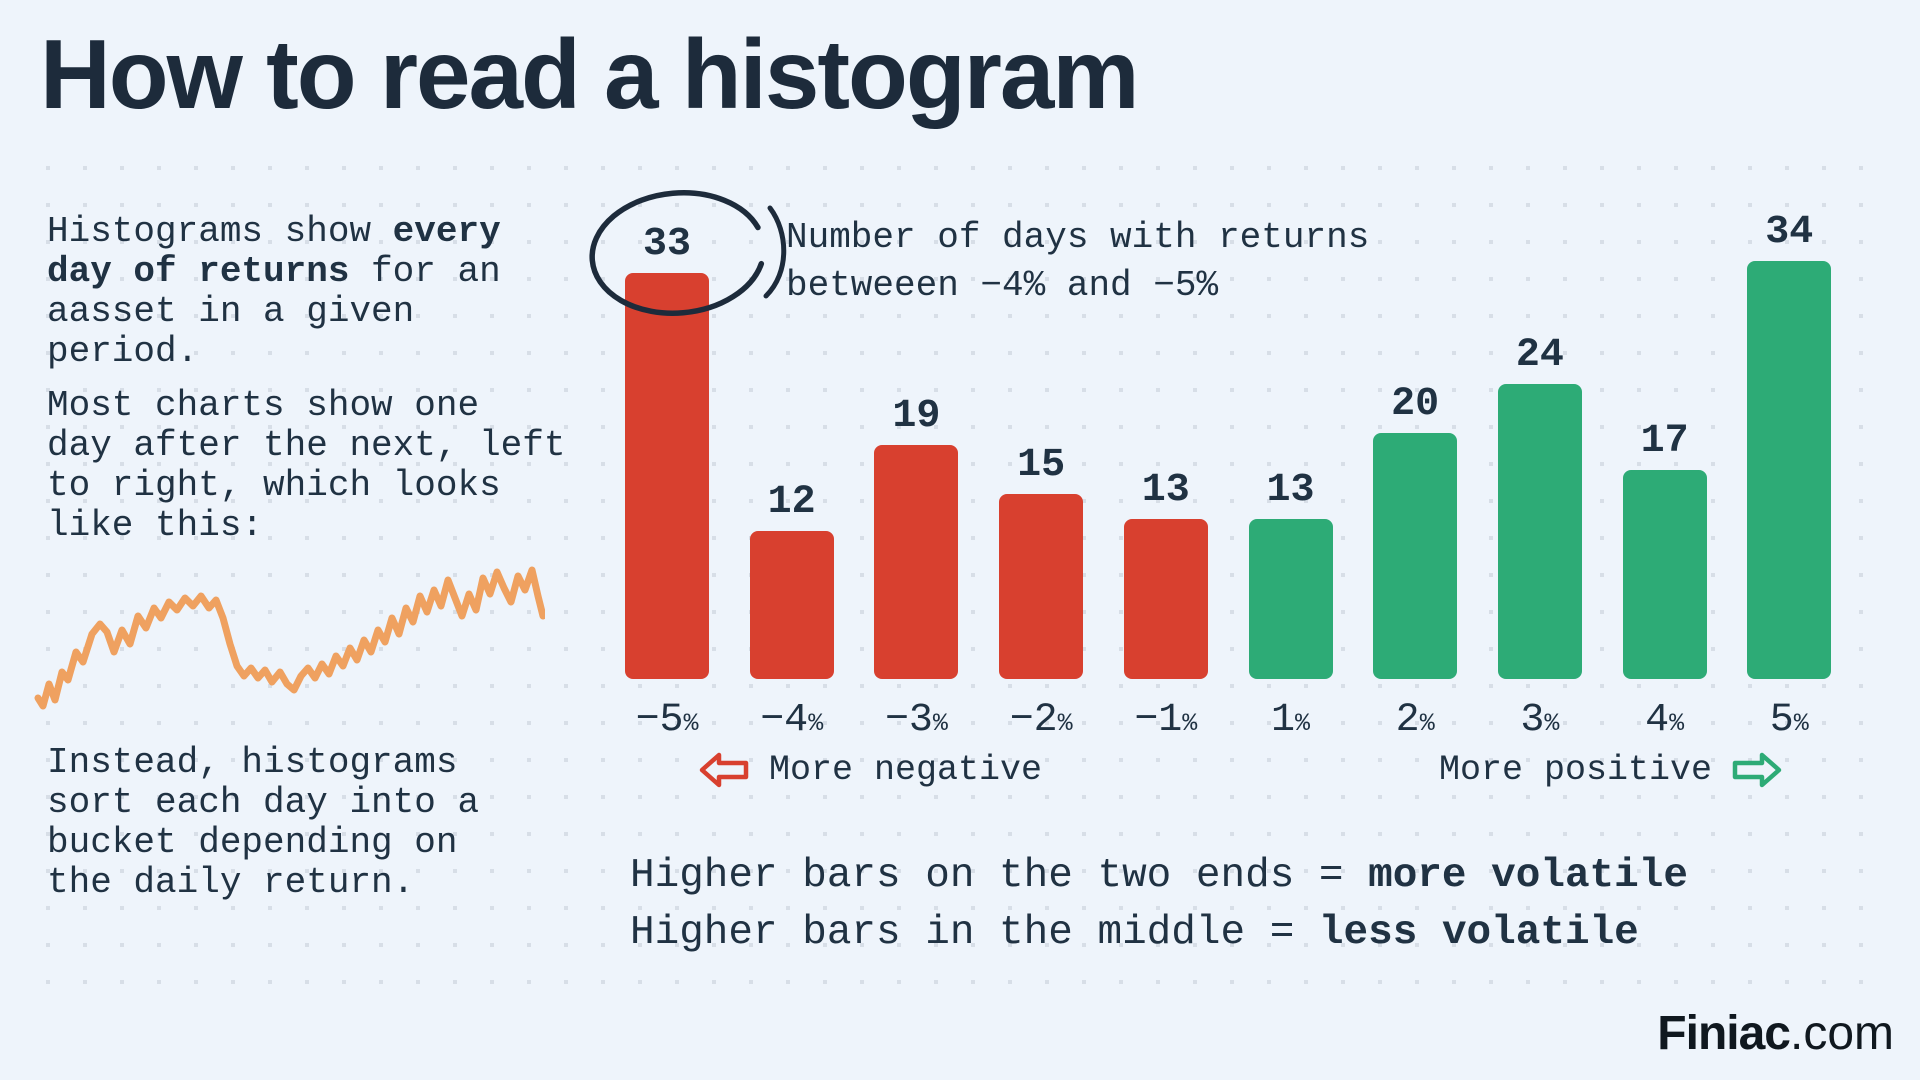 Image resolution: width=1920 pixels, height=1080 pixels. What do you see at coordinates (155, 525) in the screenshot?
I see `text-line: like this:` at bounding box center [155, 525].